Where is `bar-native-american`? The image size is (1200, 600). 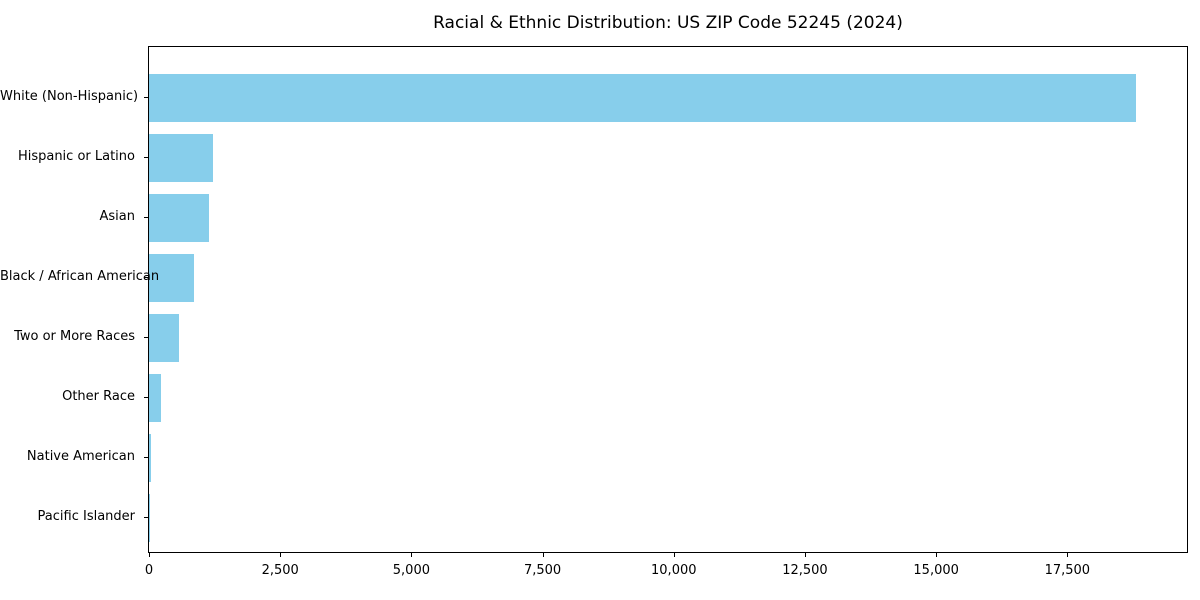
bar-native-american is located at coordinates (150, 458).